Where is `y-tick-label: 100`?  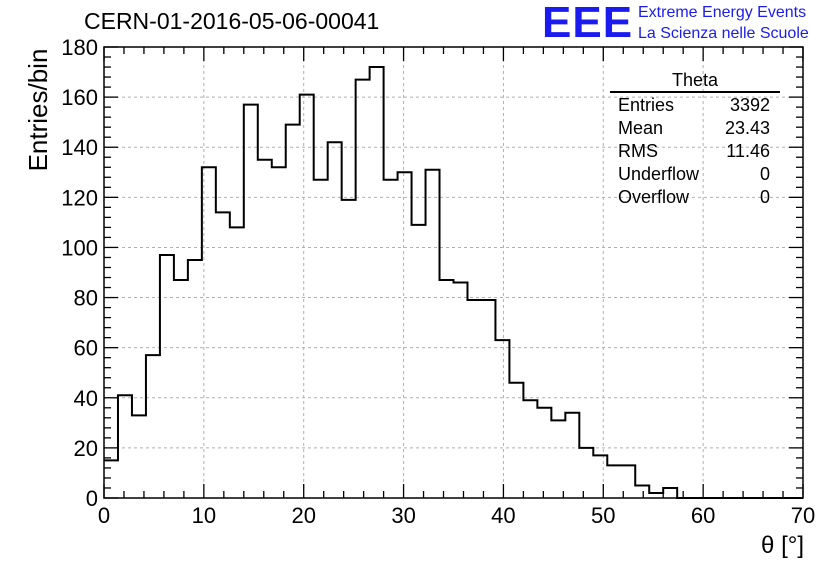
y-tick-label: 100 is located at coordinates (79, 247).